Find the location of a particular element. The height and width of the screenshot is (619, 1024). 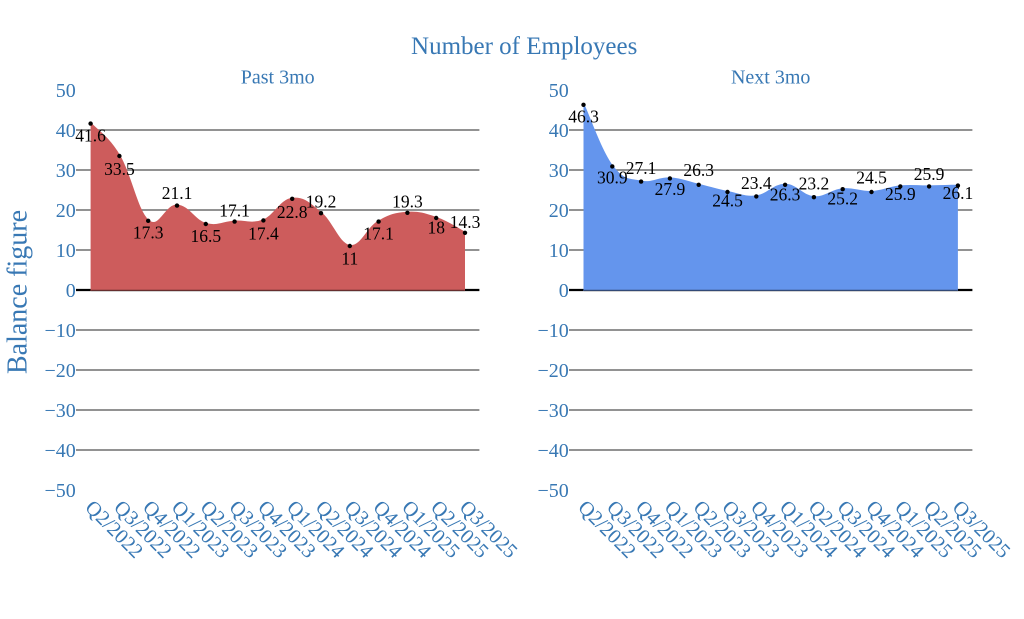

svg-text: 19.3 is located at coordinates (407, 202).